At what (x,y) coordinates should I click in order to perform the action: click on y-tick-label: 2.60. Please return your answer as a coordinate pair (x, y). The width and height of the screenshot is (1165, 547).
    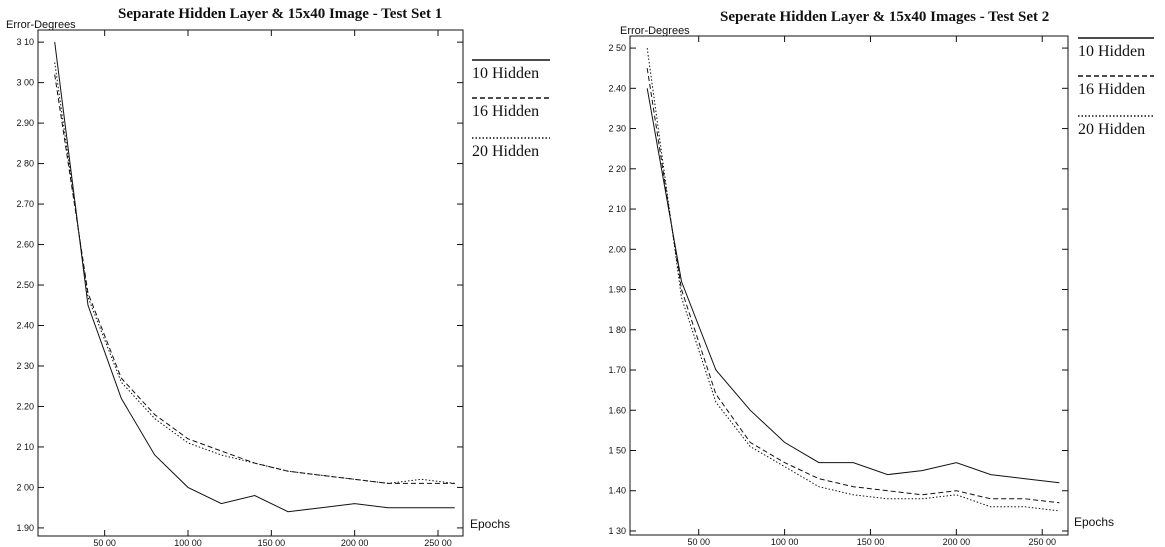
    Looking at the image, I should click on (25, 245).